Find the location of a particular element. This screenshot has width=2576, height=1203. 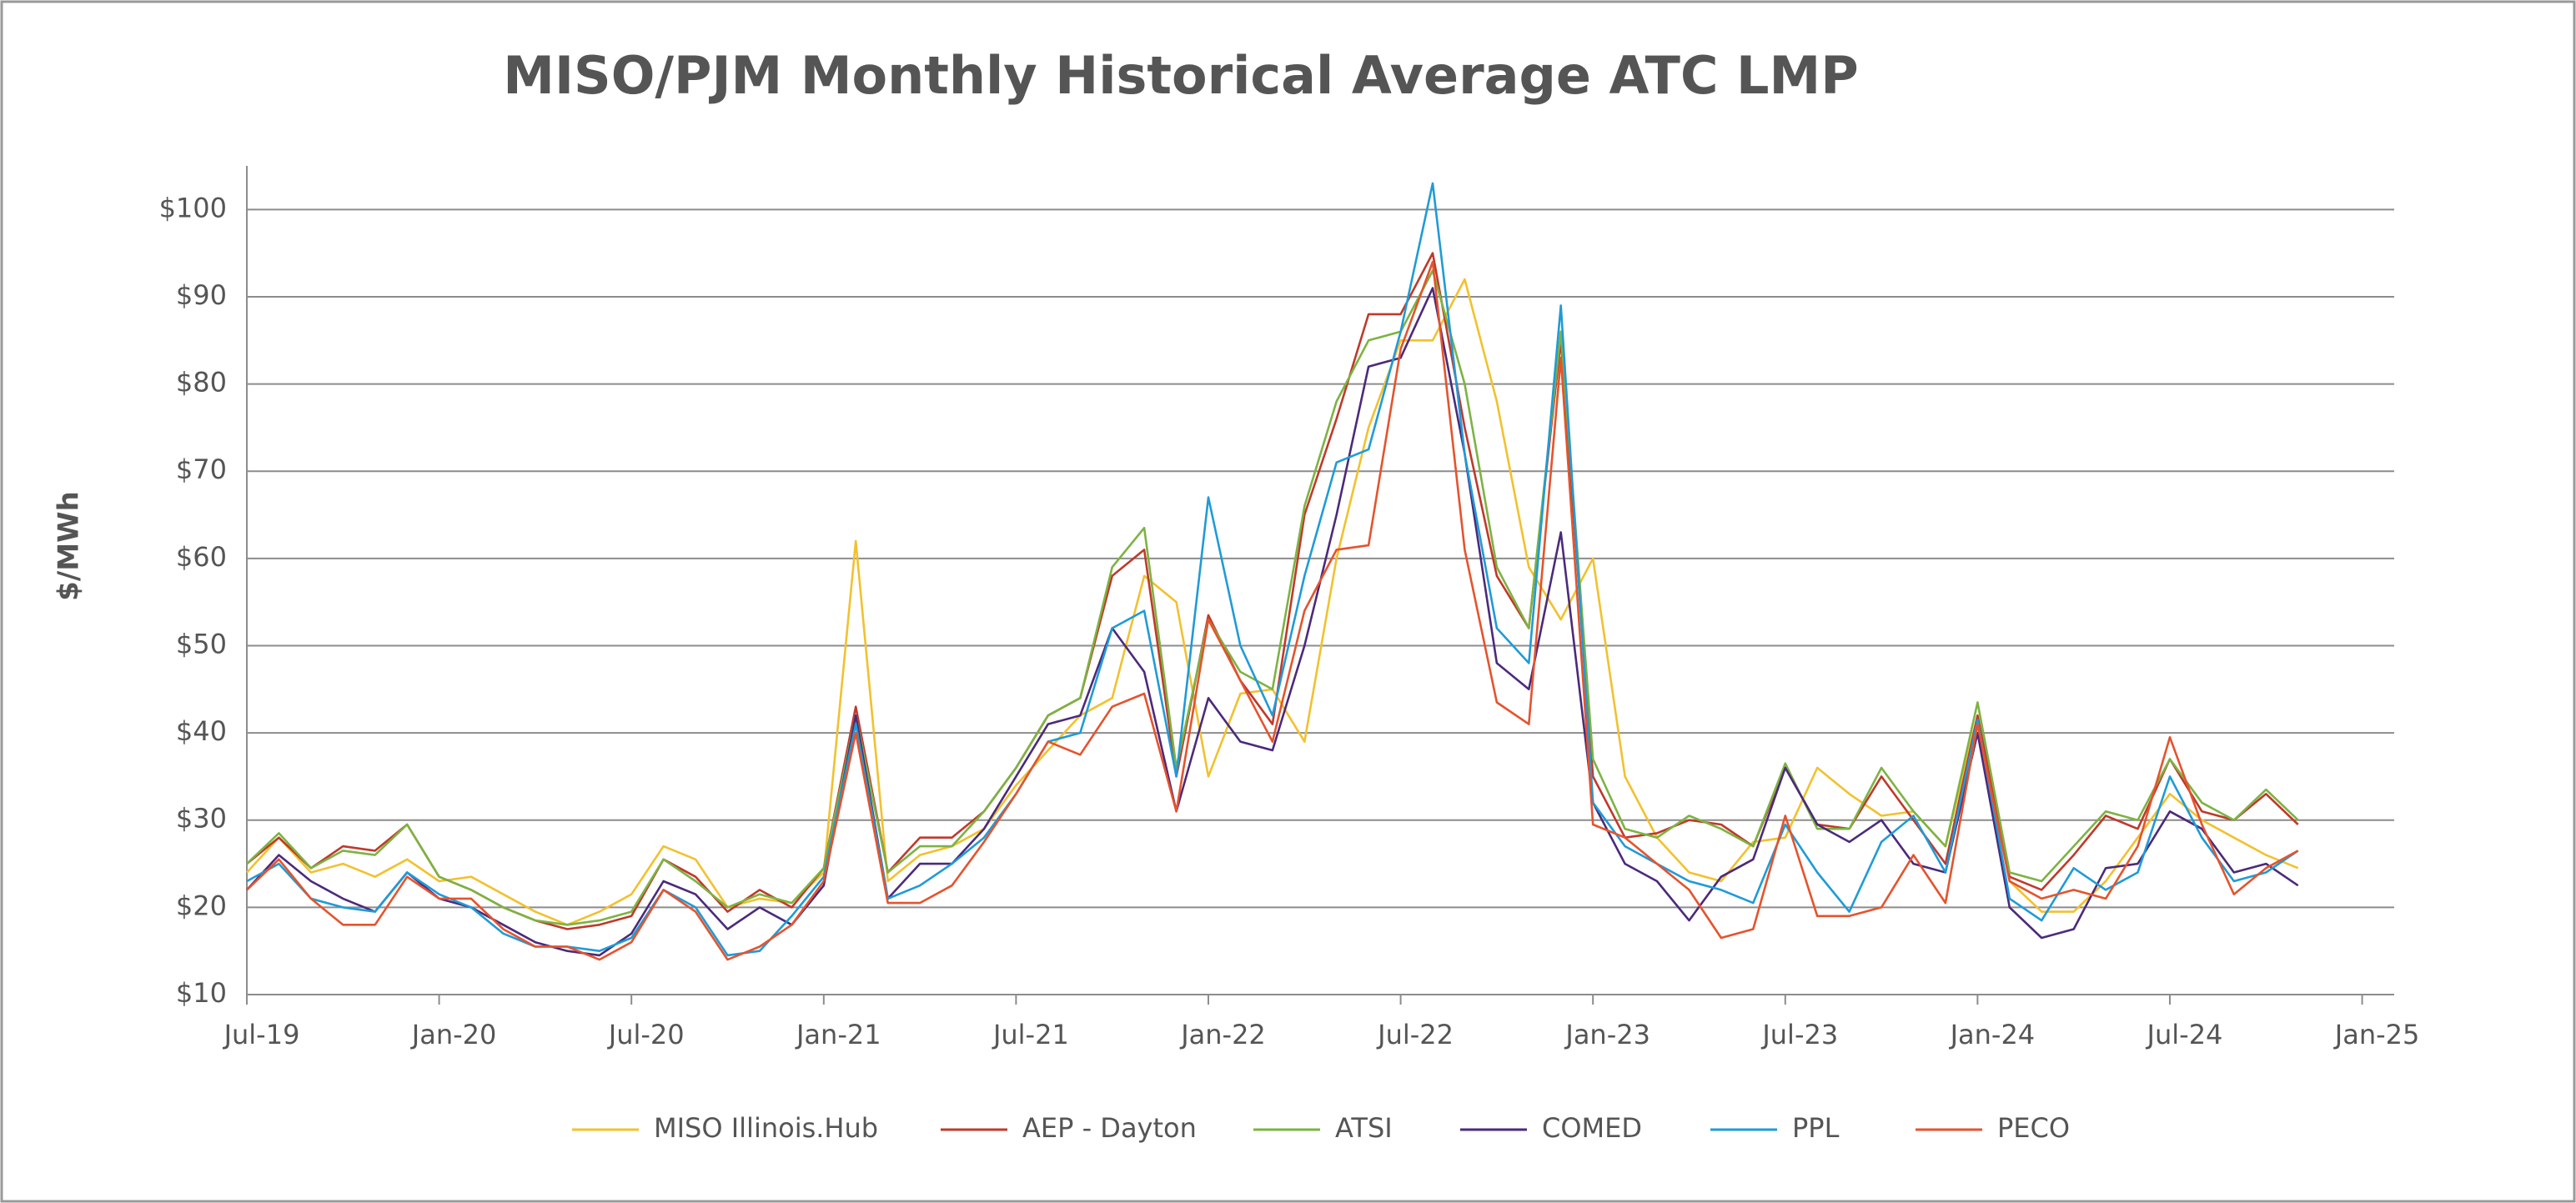

y-tick-label: $50 is located at coordinates (201, 643).